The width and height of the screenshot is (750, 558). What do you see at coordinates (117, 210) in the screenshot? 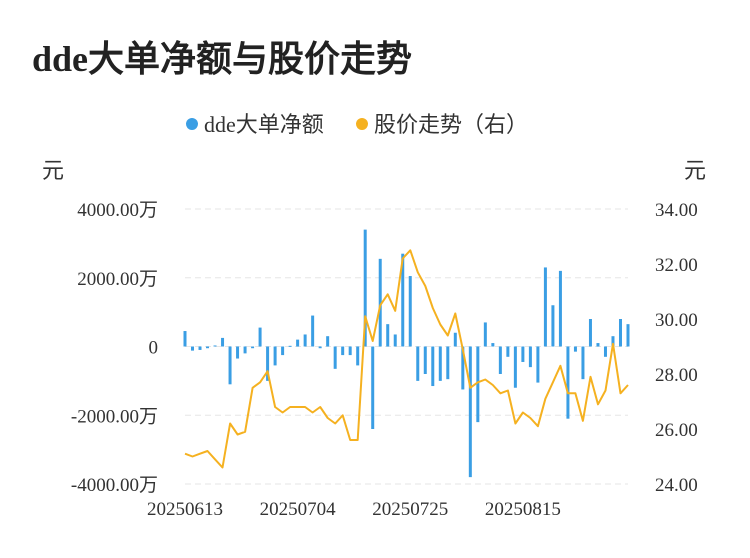
I see `left-tick-label: 4000.00万` at bounding box center [117, 210].